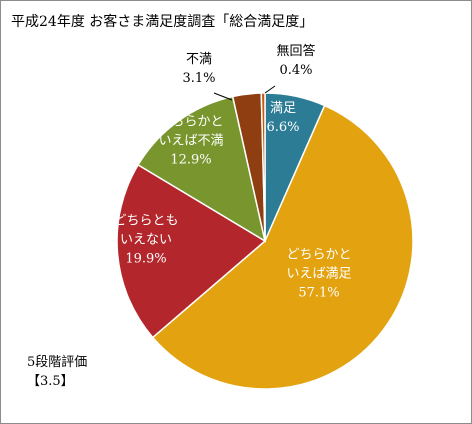 This screenshot has height=424, width=472. I want to click on leader-lines, so click(244, 93).